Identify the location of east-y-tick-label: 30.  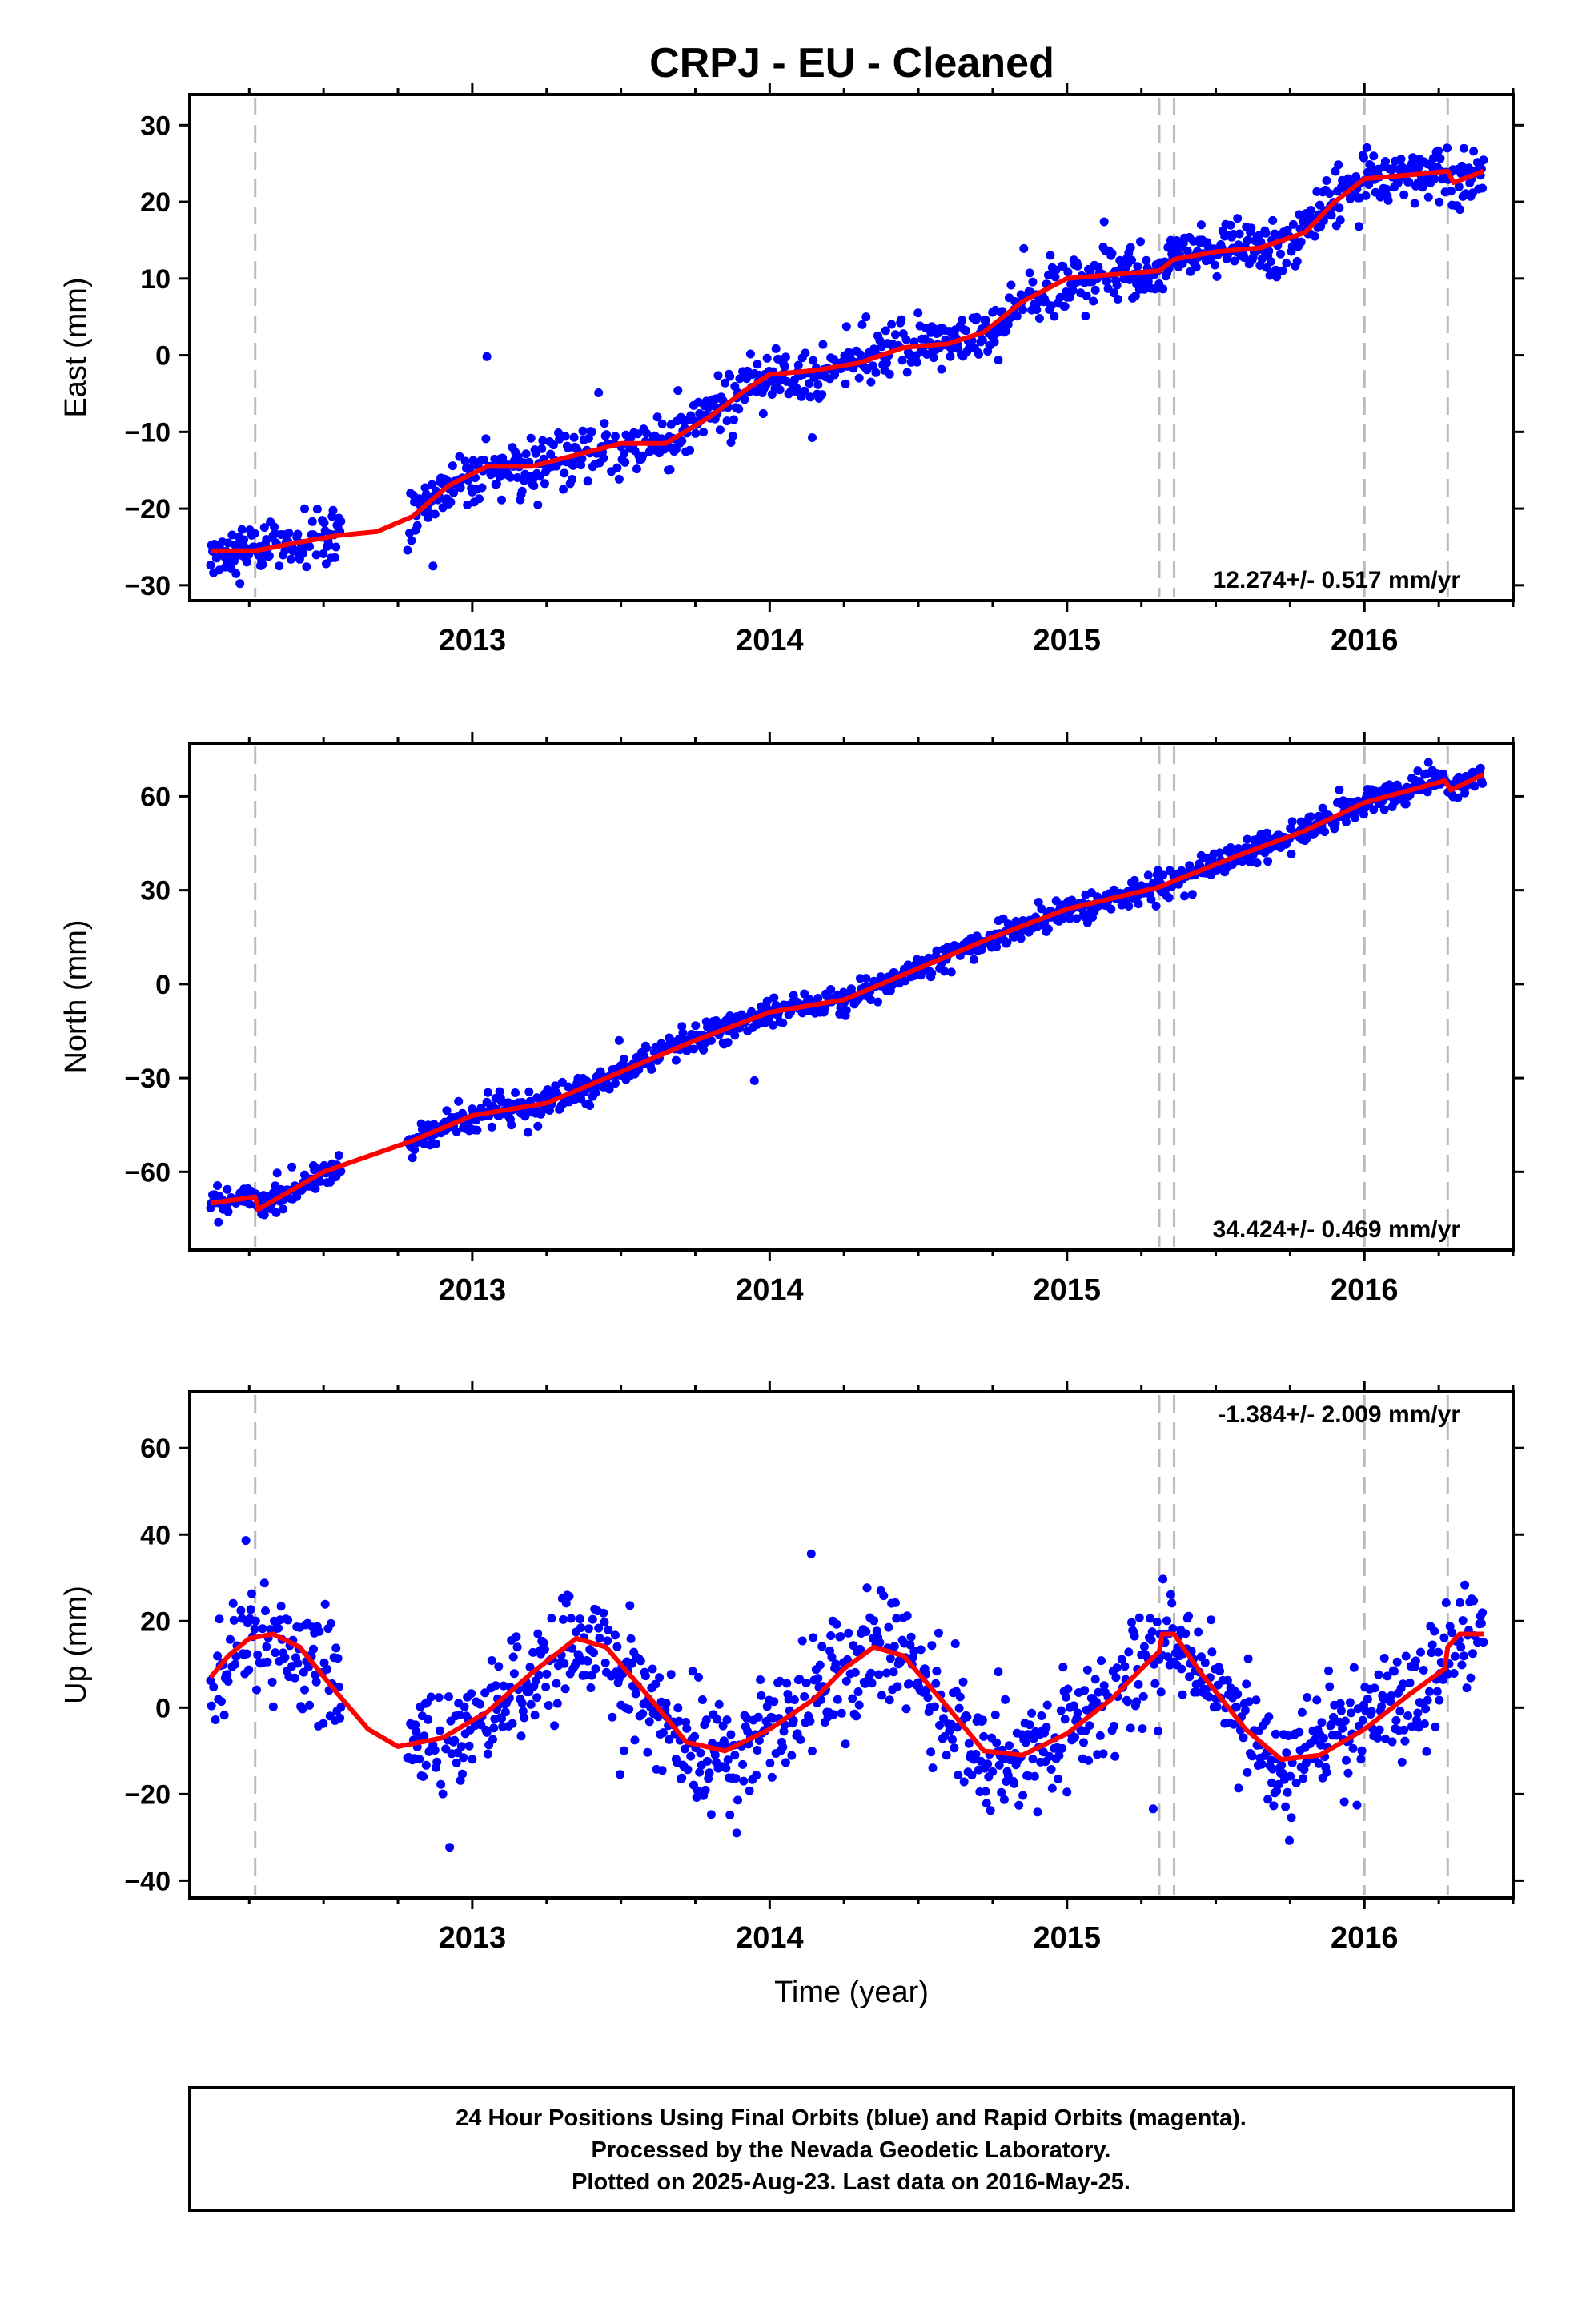
(155, 126).